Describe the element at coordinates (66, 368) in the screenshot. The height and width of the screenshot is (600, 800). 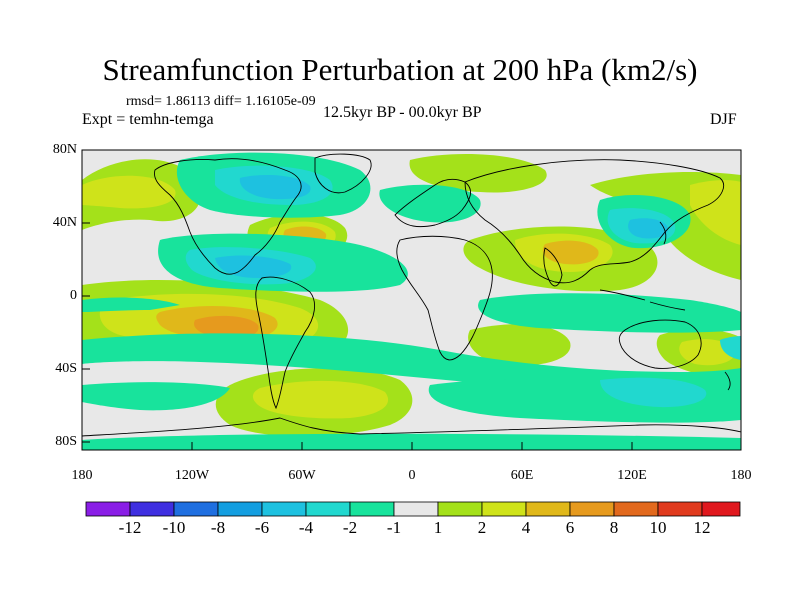
I see `lat-label: 40S` at that location.